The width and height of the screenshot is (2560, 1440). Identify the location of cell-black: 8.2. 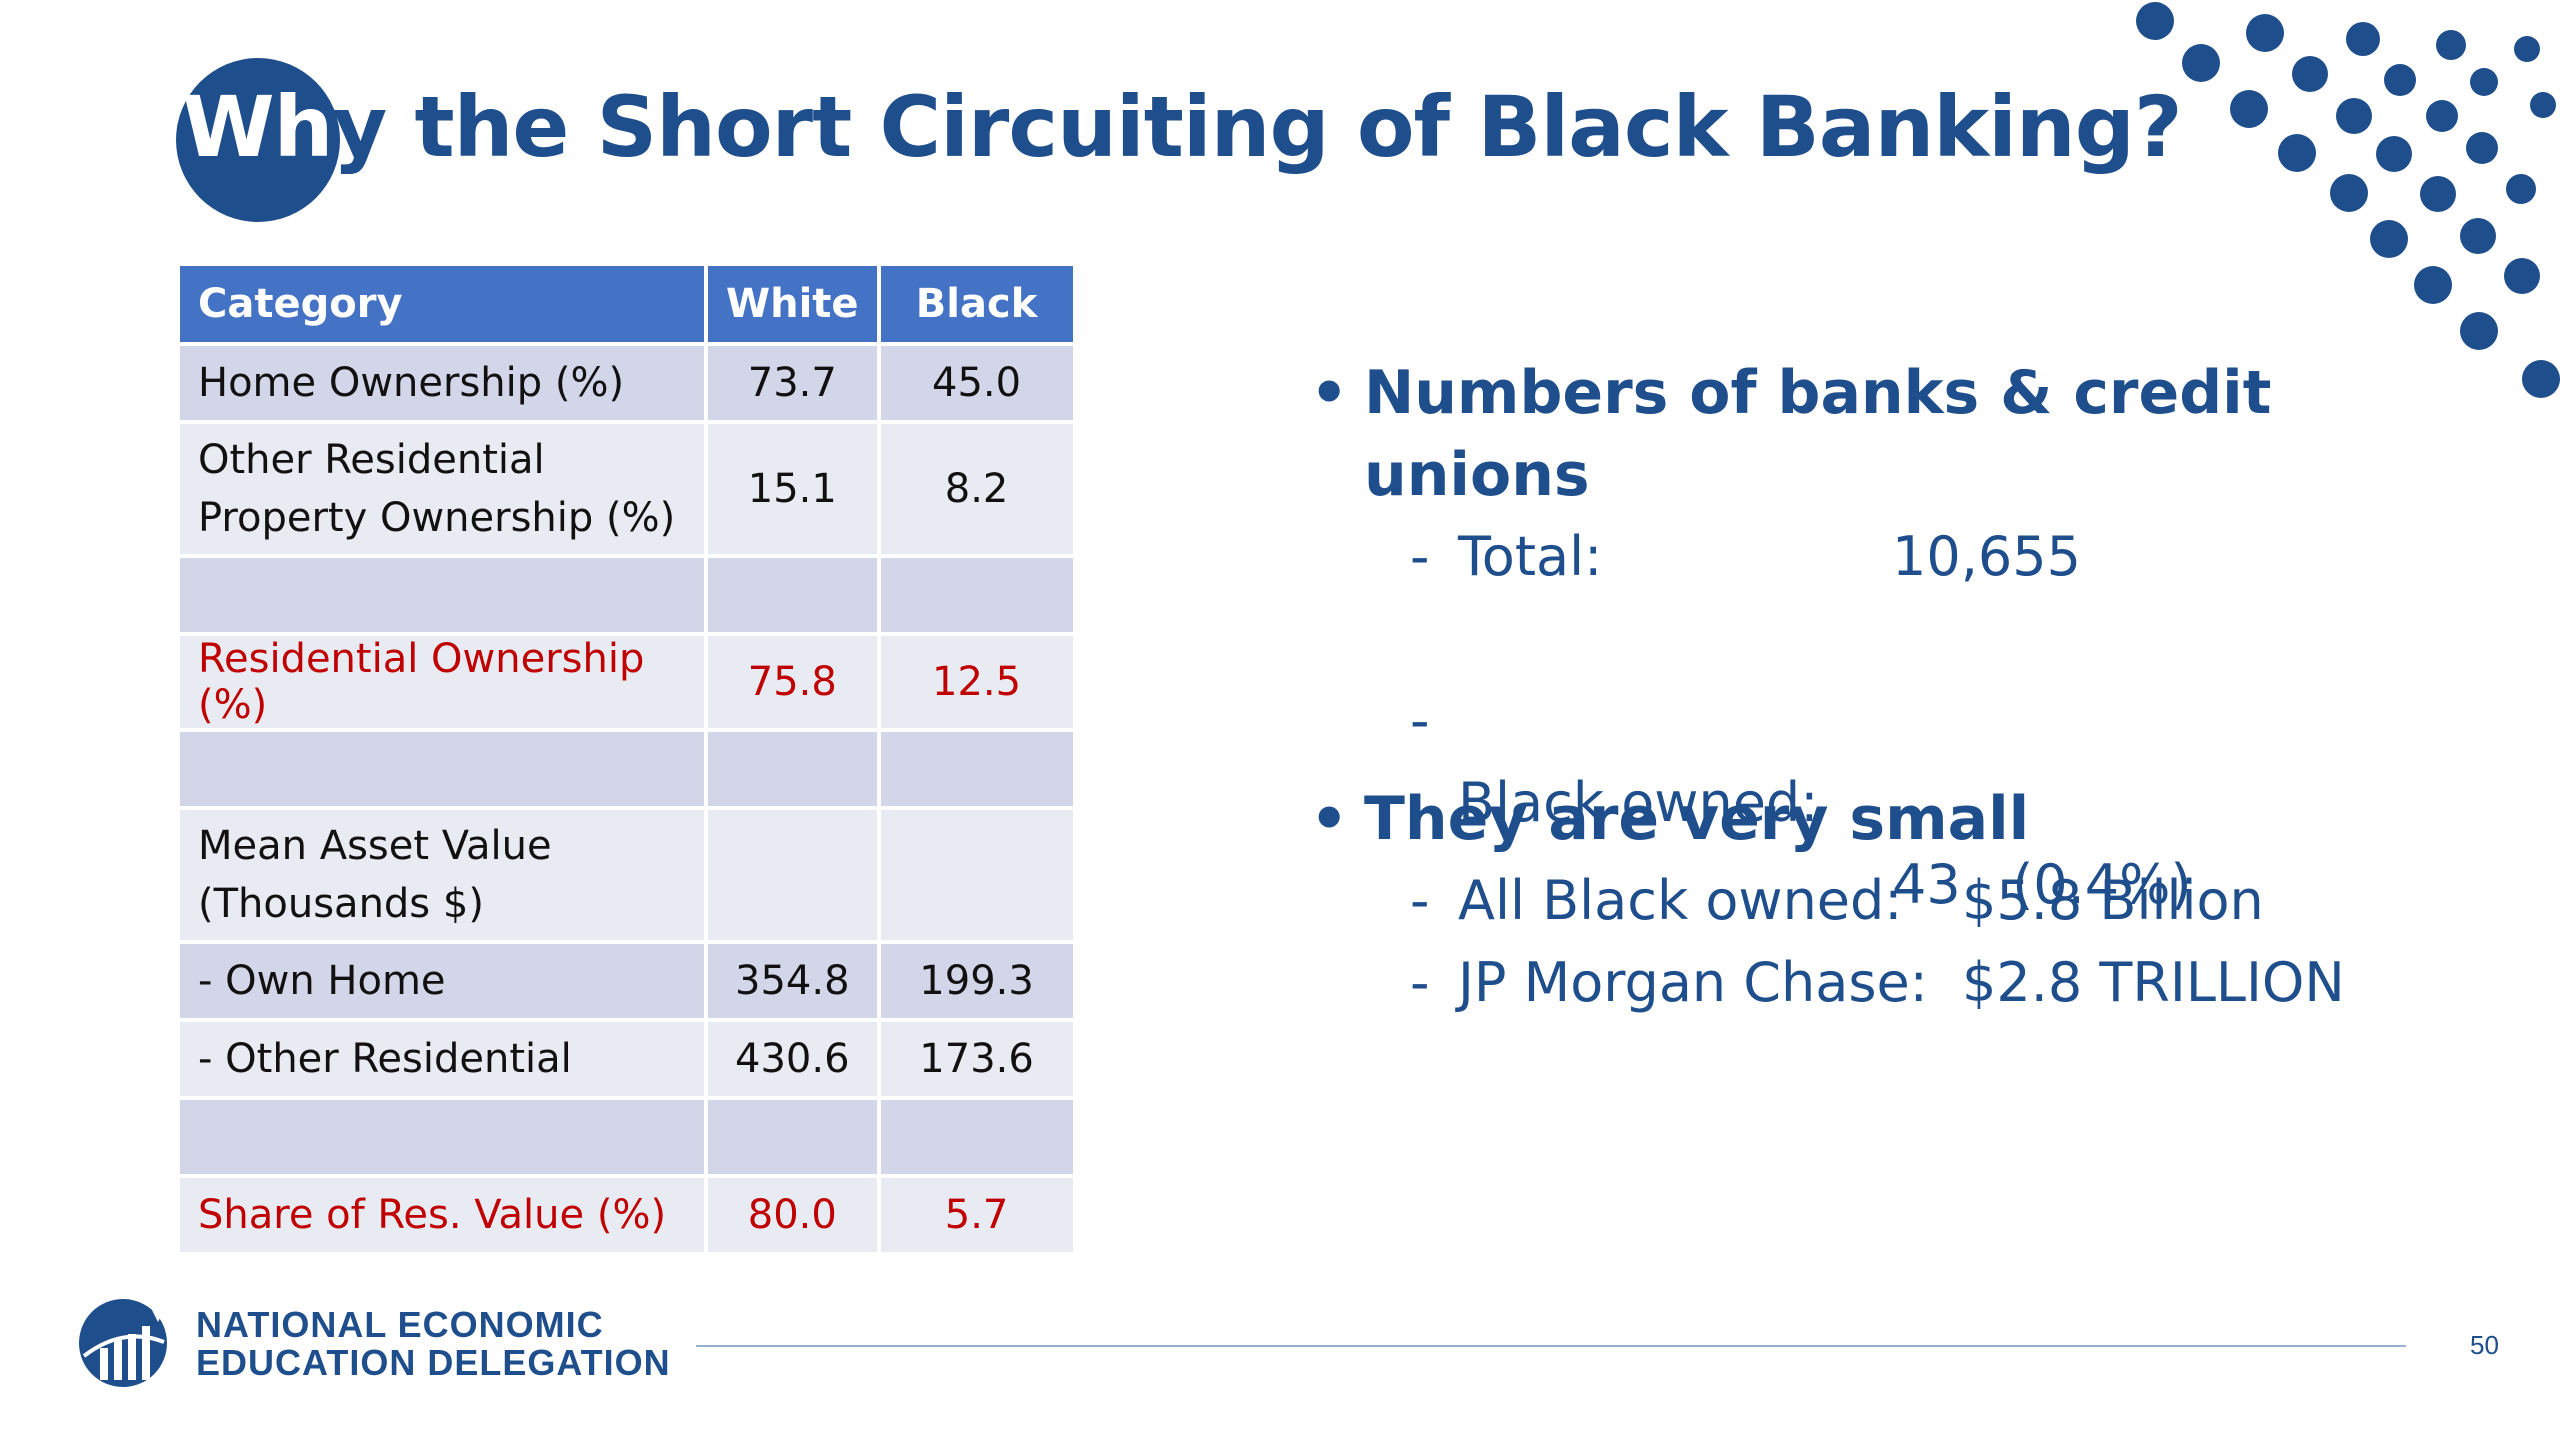
(976, 489).